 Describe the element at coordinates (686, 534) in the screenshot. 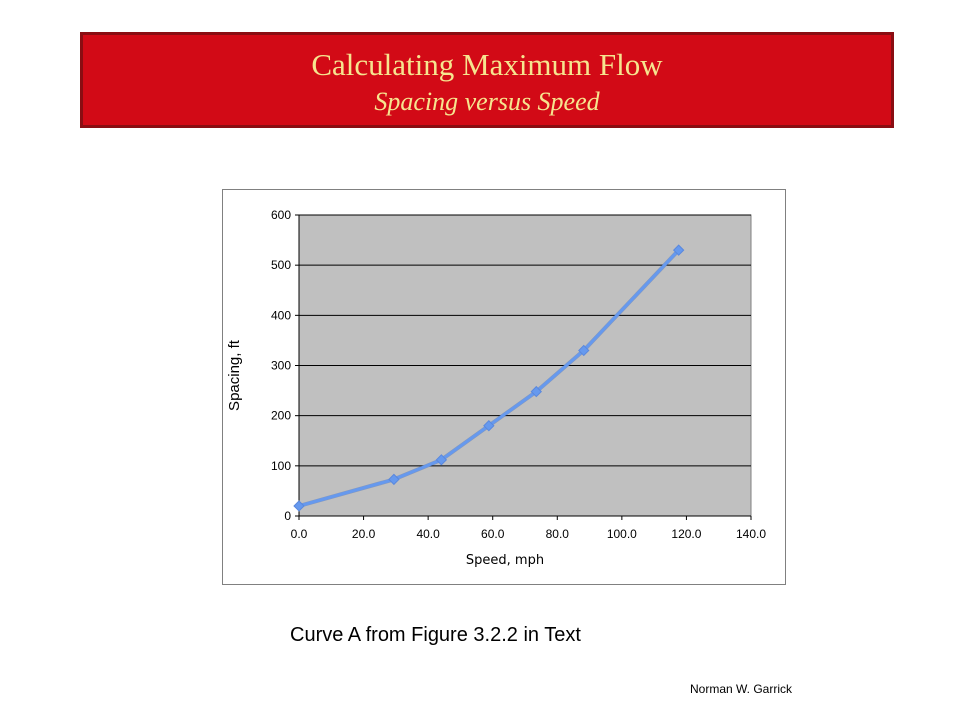

I see `x-tick-label: 120.0` at that location.